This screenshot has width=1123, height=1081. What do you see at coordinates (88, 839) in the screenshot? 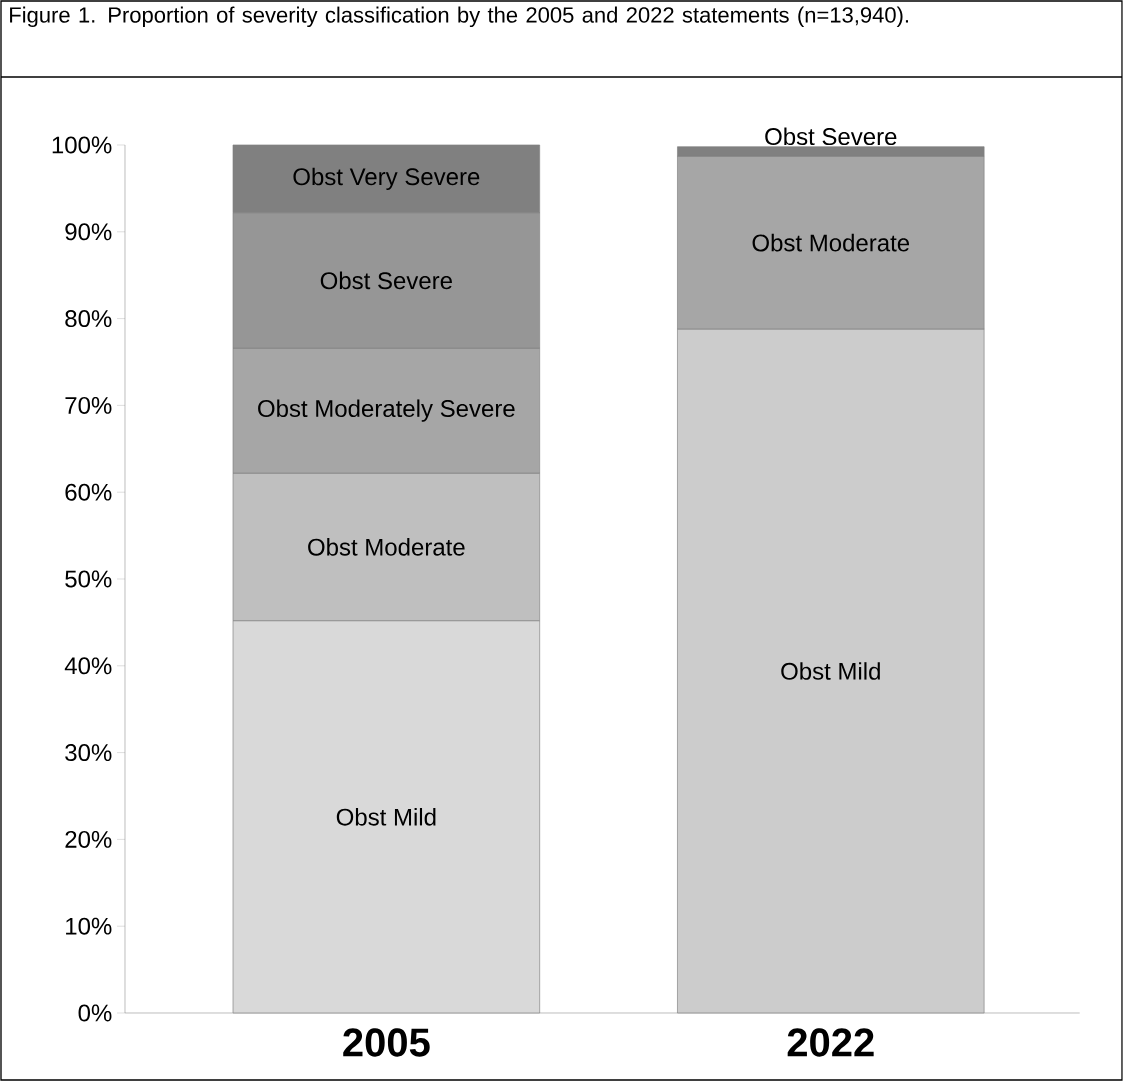
I see `y-tick-label: 20%` at bounding box center [88, 839].